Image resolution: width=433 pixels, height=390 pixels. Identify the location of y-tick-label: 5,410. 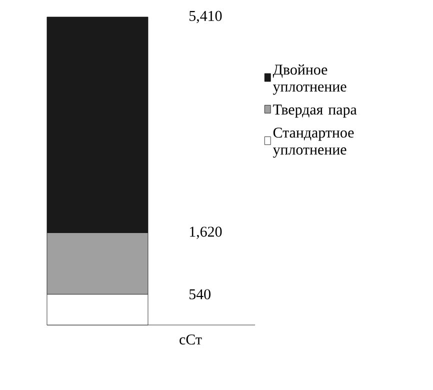
(206, 17).